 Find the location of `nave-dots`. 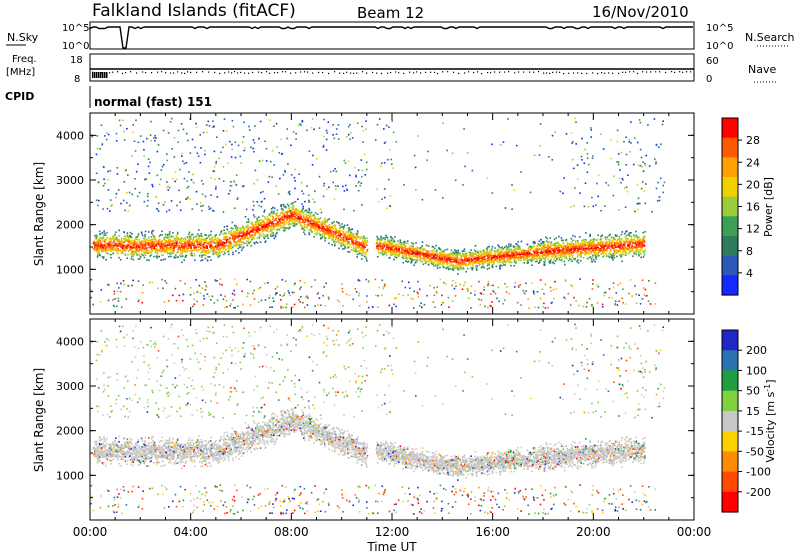

nave-dots is located at coordinates (391, 74).